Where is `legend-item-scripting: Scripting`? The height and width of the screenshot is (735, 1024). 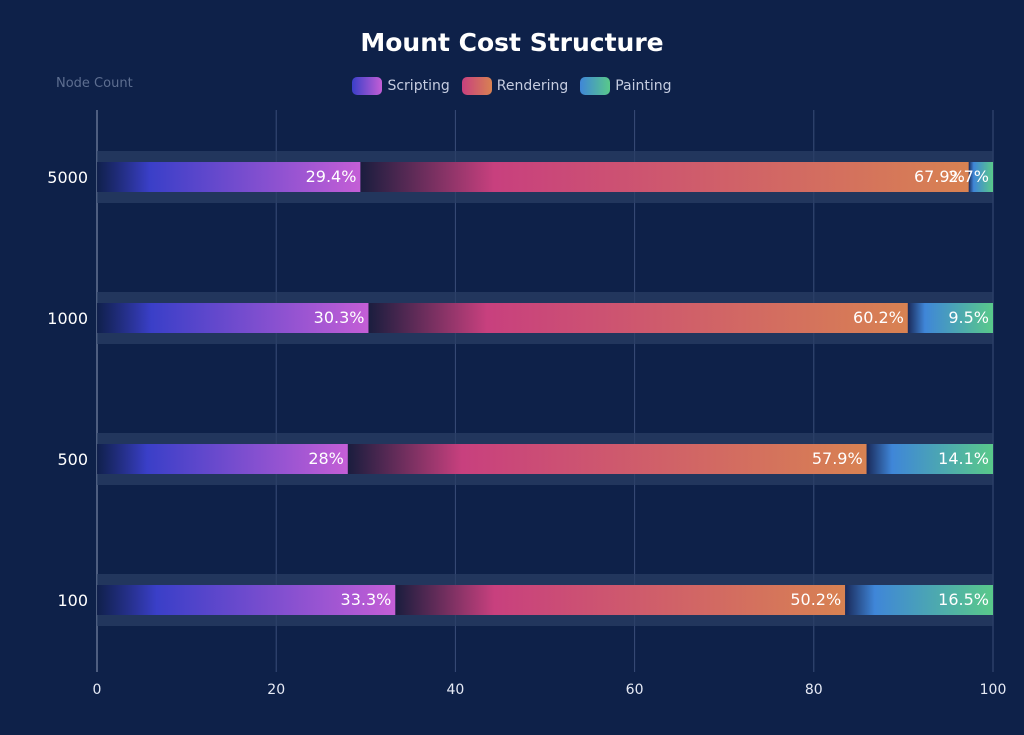 legend-item-scripting: Scripting is located at coordinates (401, 86).